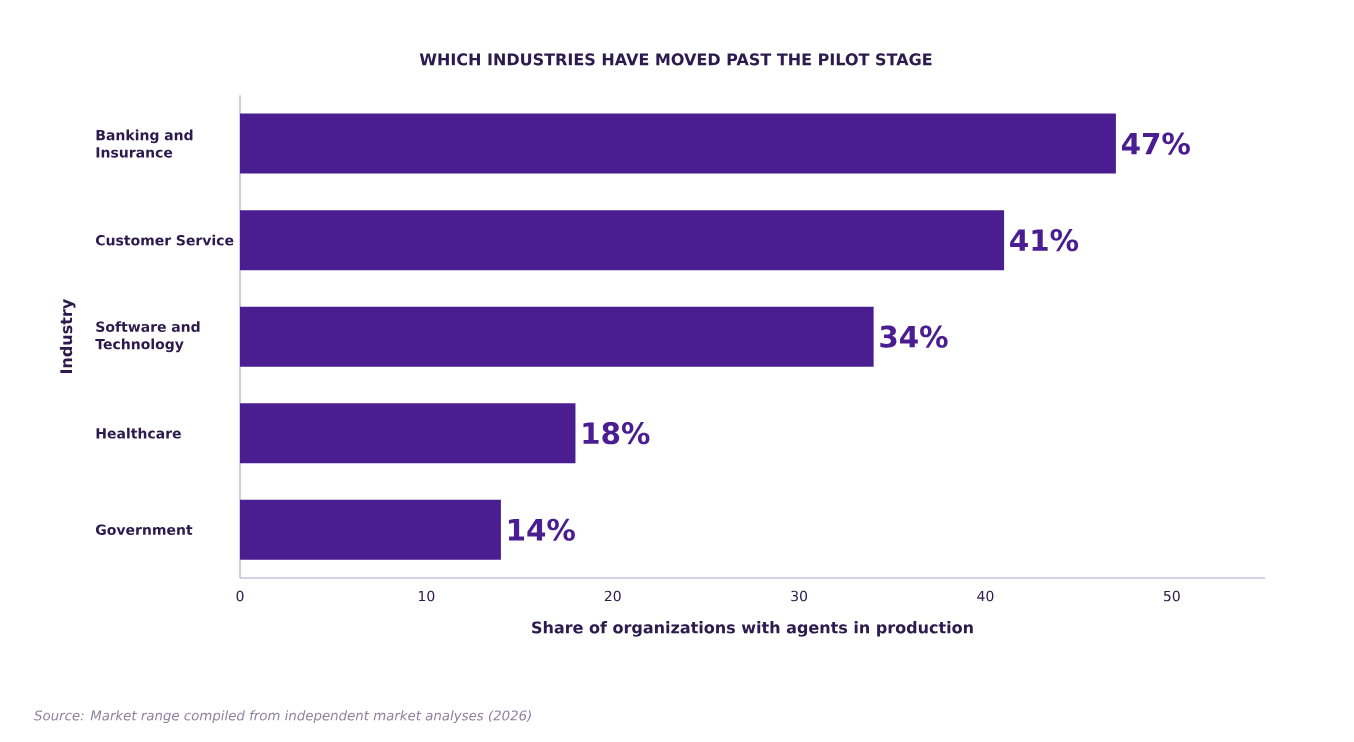  Describe the element at coordinates (1044, 240) in the screenshot. I see `data-label: 41%` at that location.